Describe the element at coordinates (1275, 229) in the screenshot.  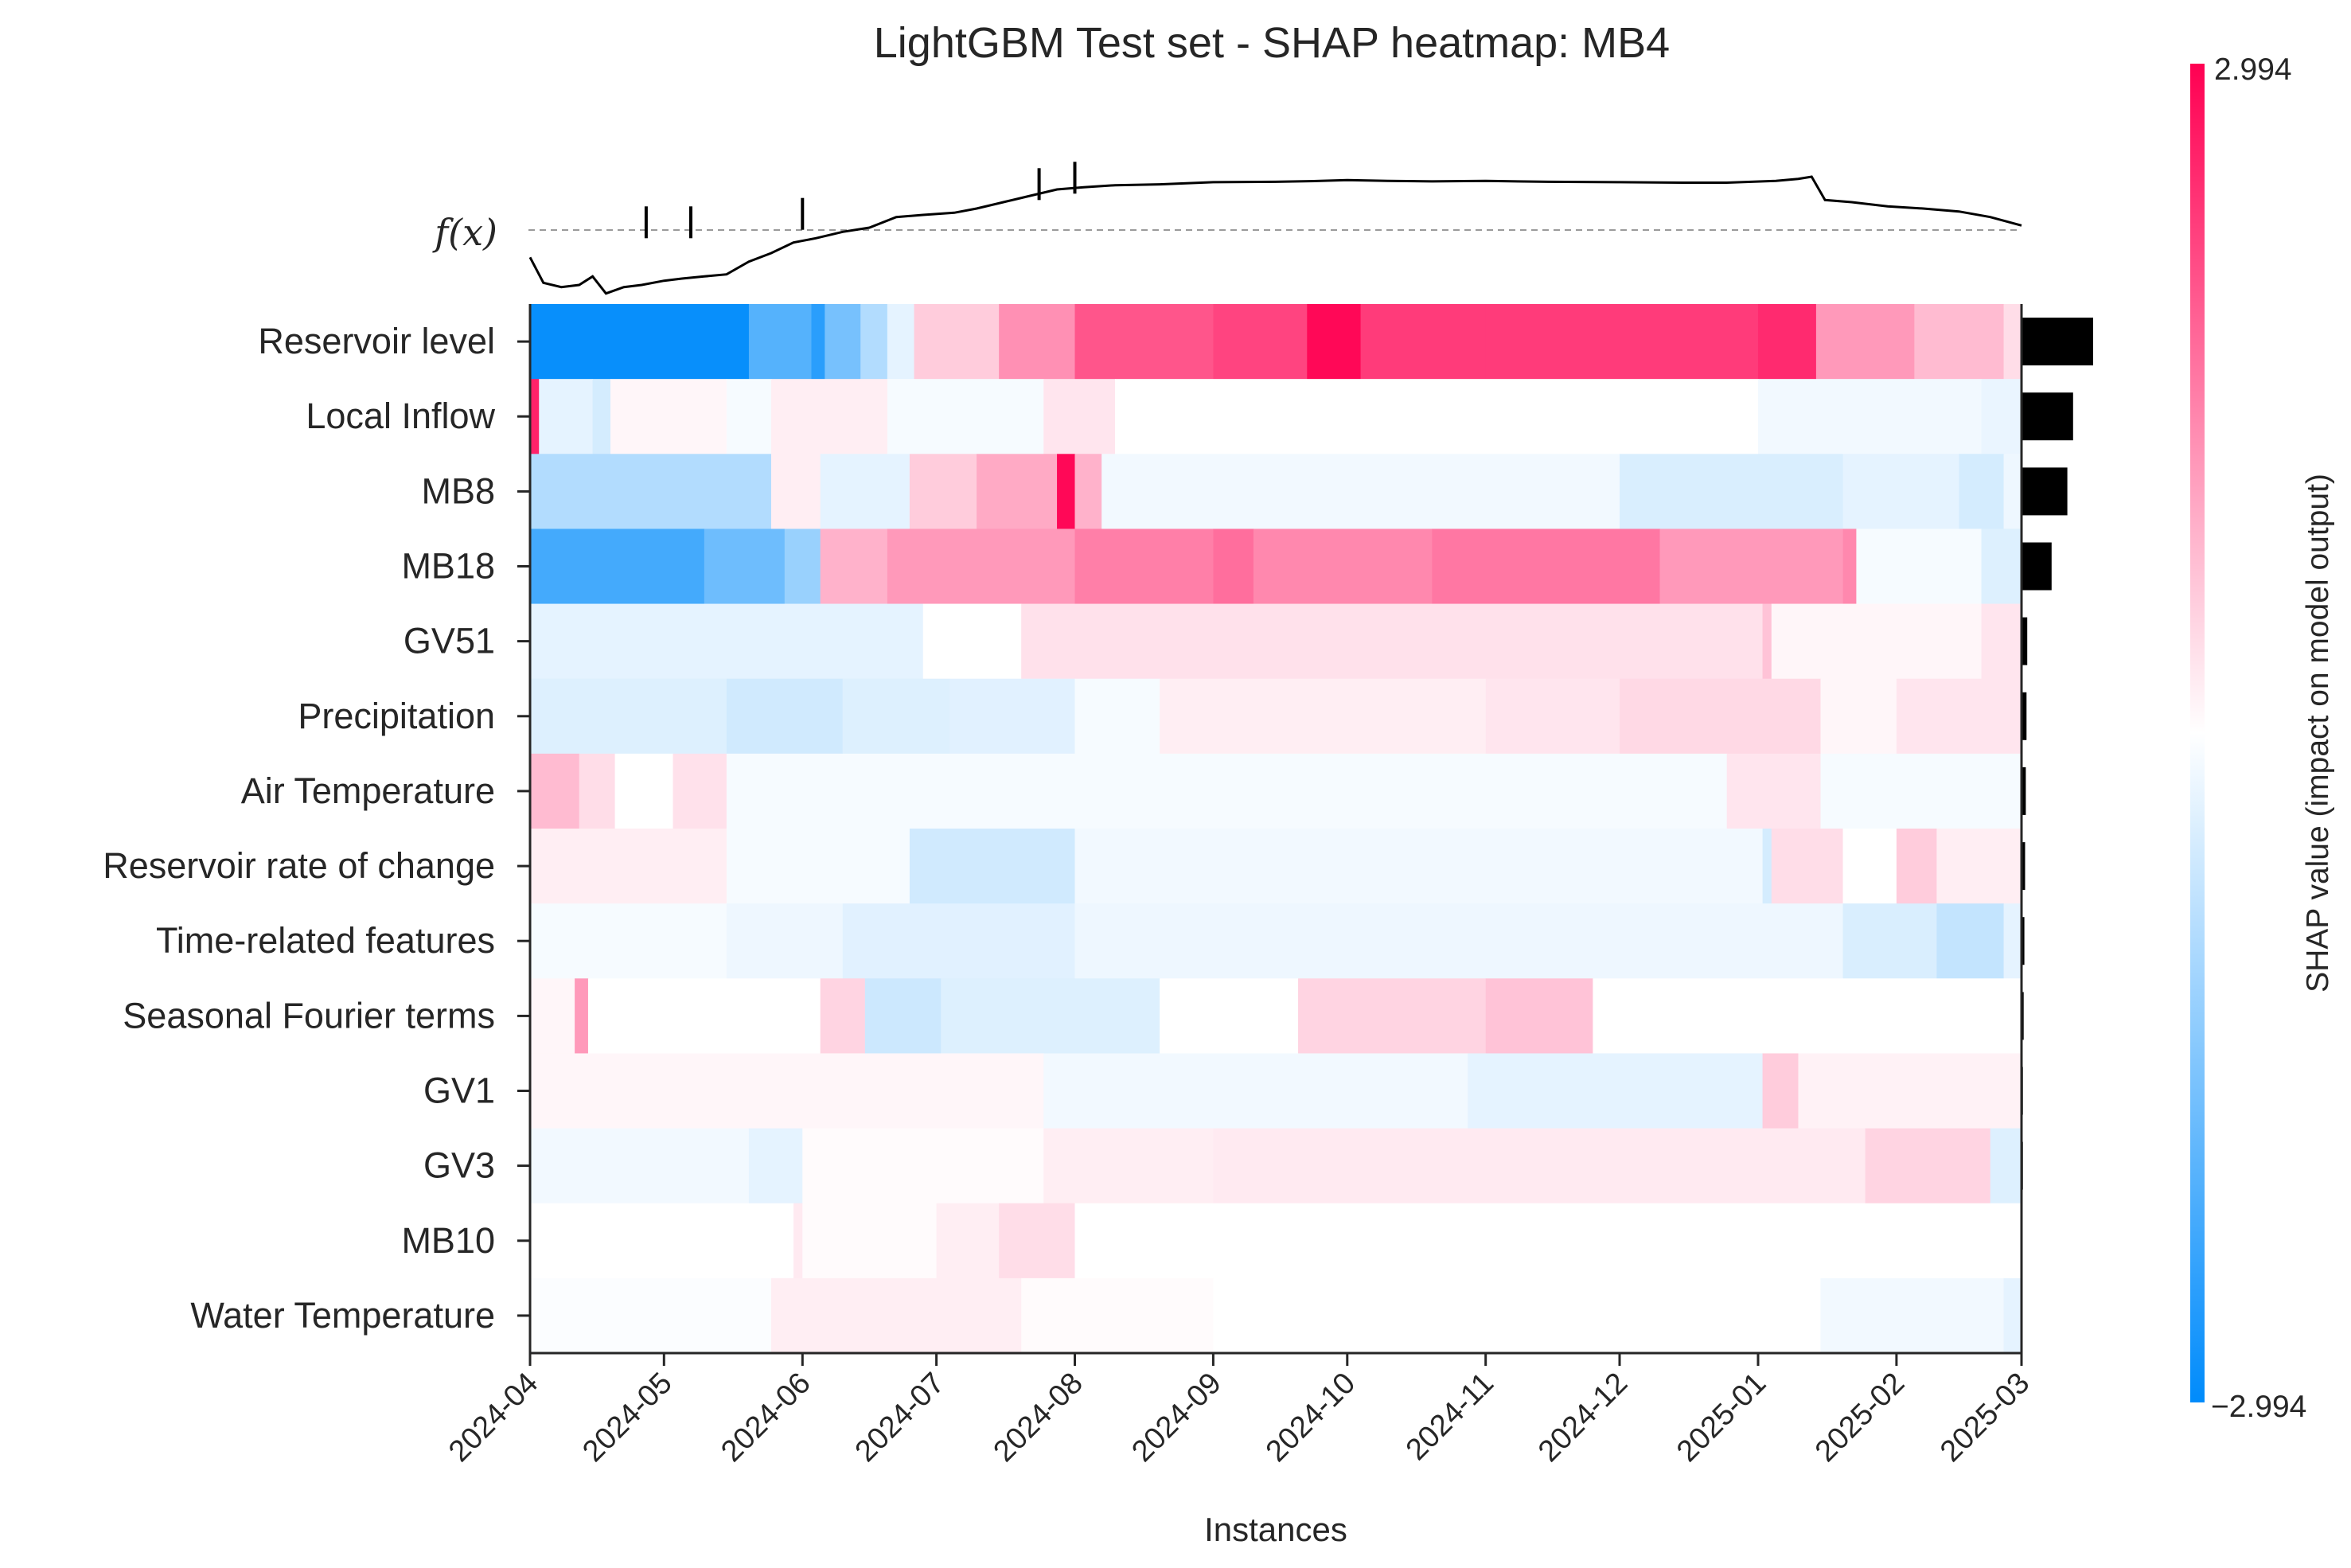
I see `fx-line-group` at that location.